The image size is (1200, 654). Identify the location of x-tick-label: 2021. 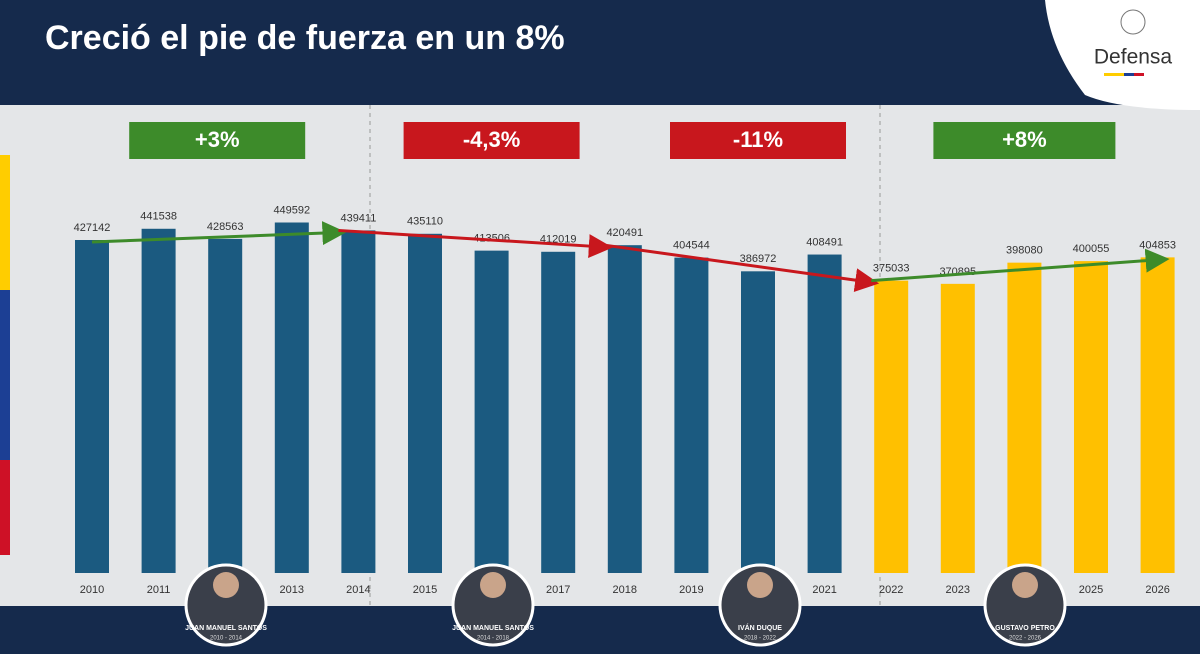
(824, 590).